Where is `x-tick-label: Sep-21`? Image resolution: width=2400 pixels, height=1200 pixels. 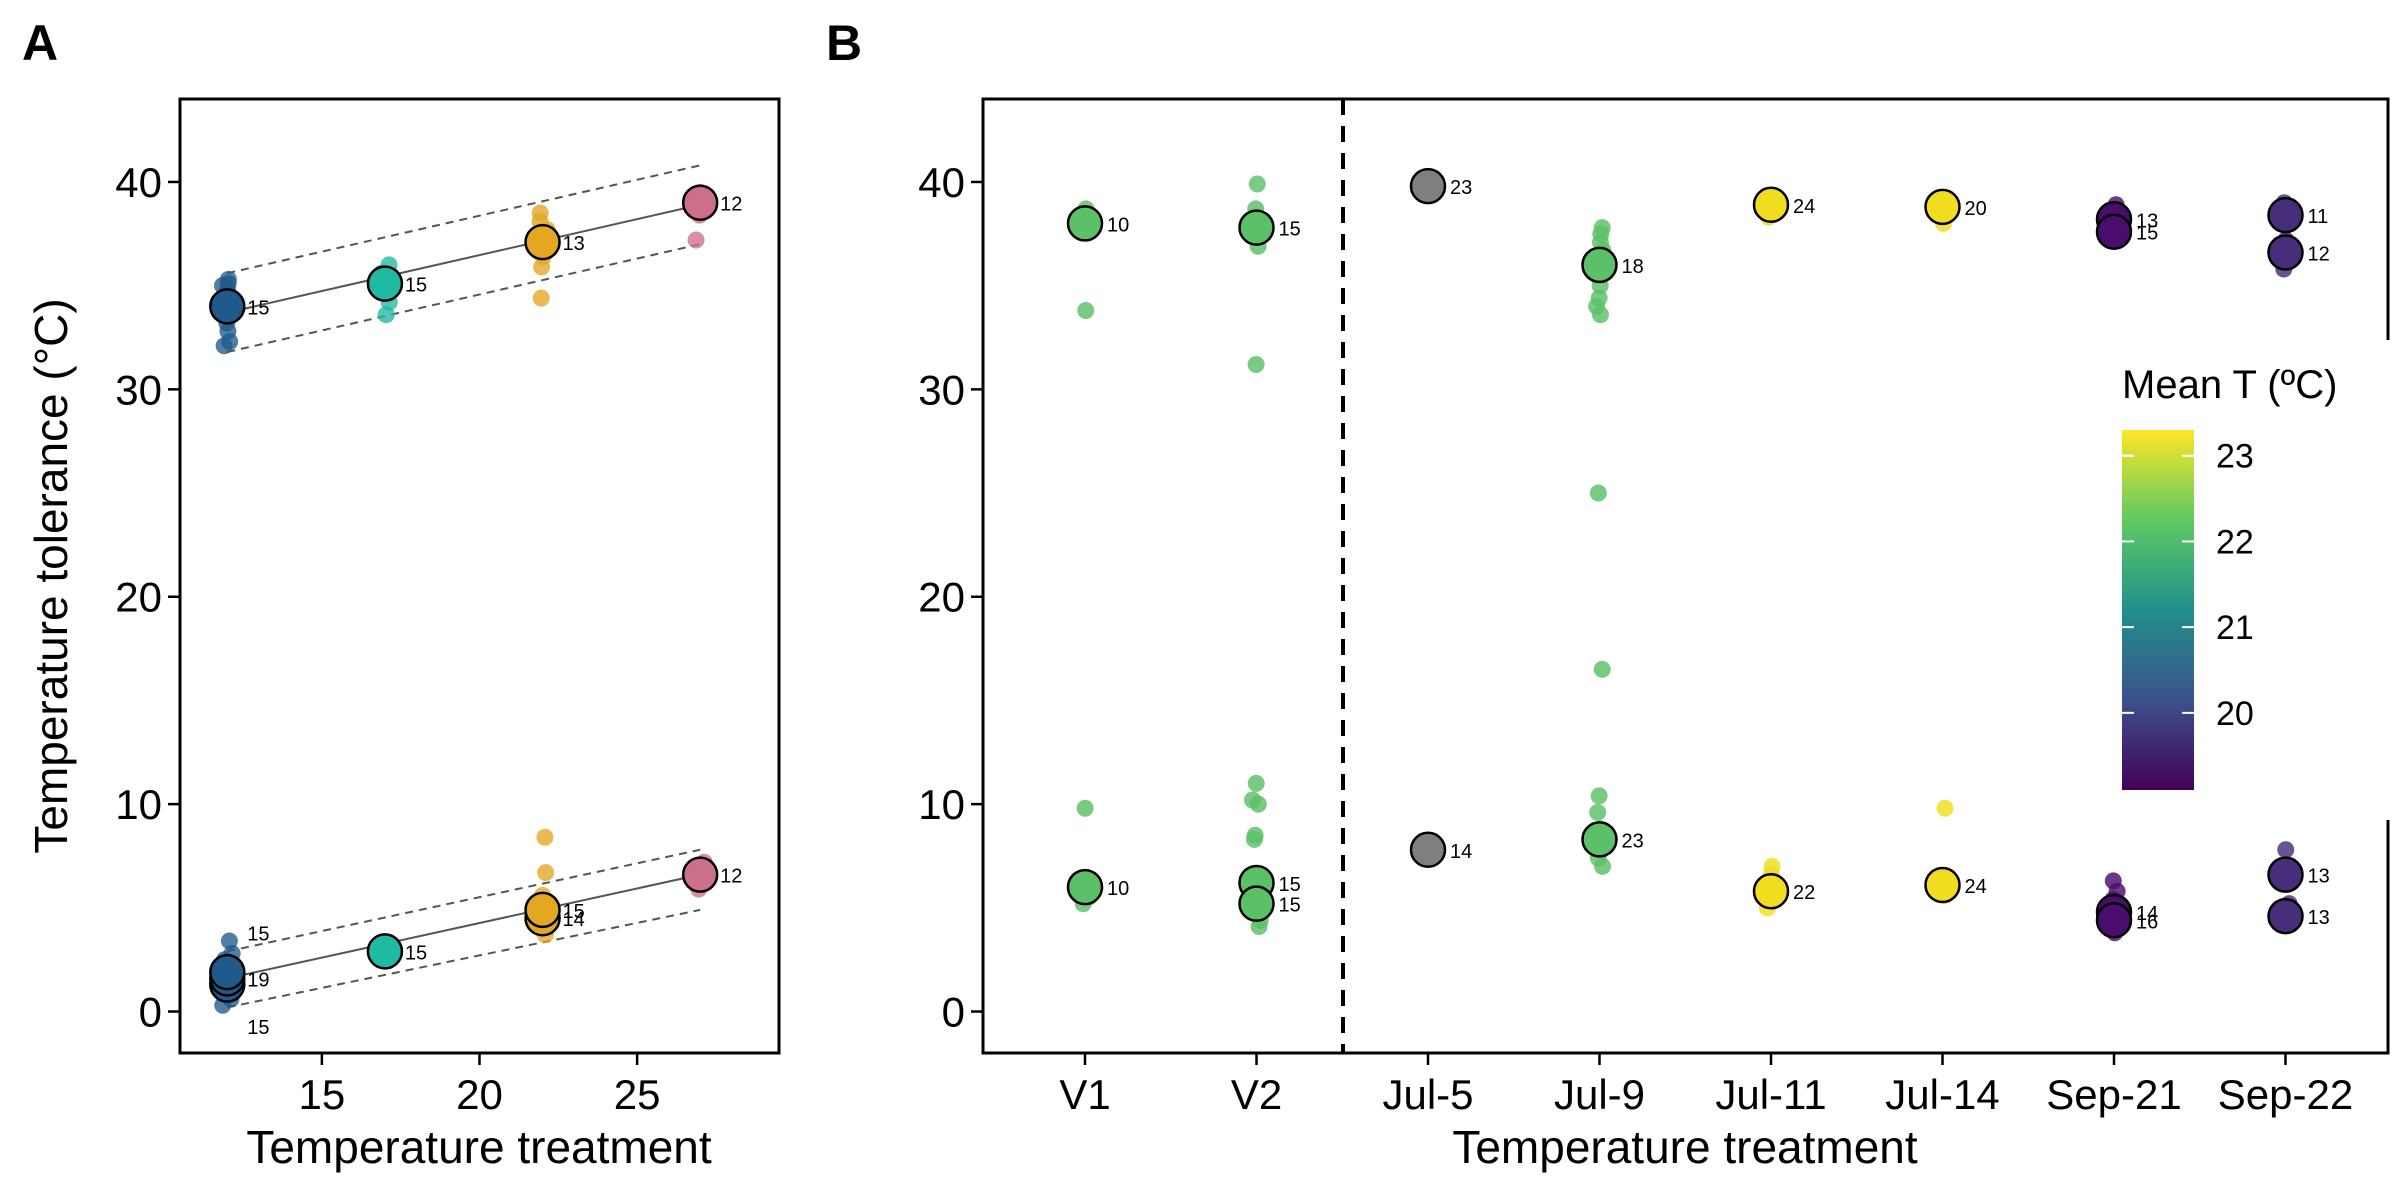
x-tick-label: Sep-21 is located at coordinates (2113, 1094).